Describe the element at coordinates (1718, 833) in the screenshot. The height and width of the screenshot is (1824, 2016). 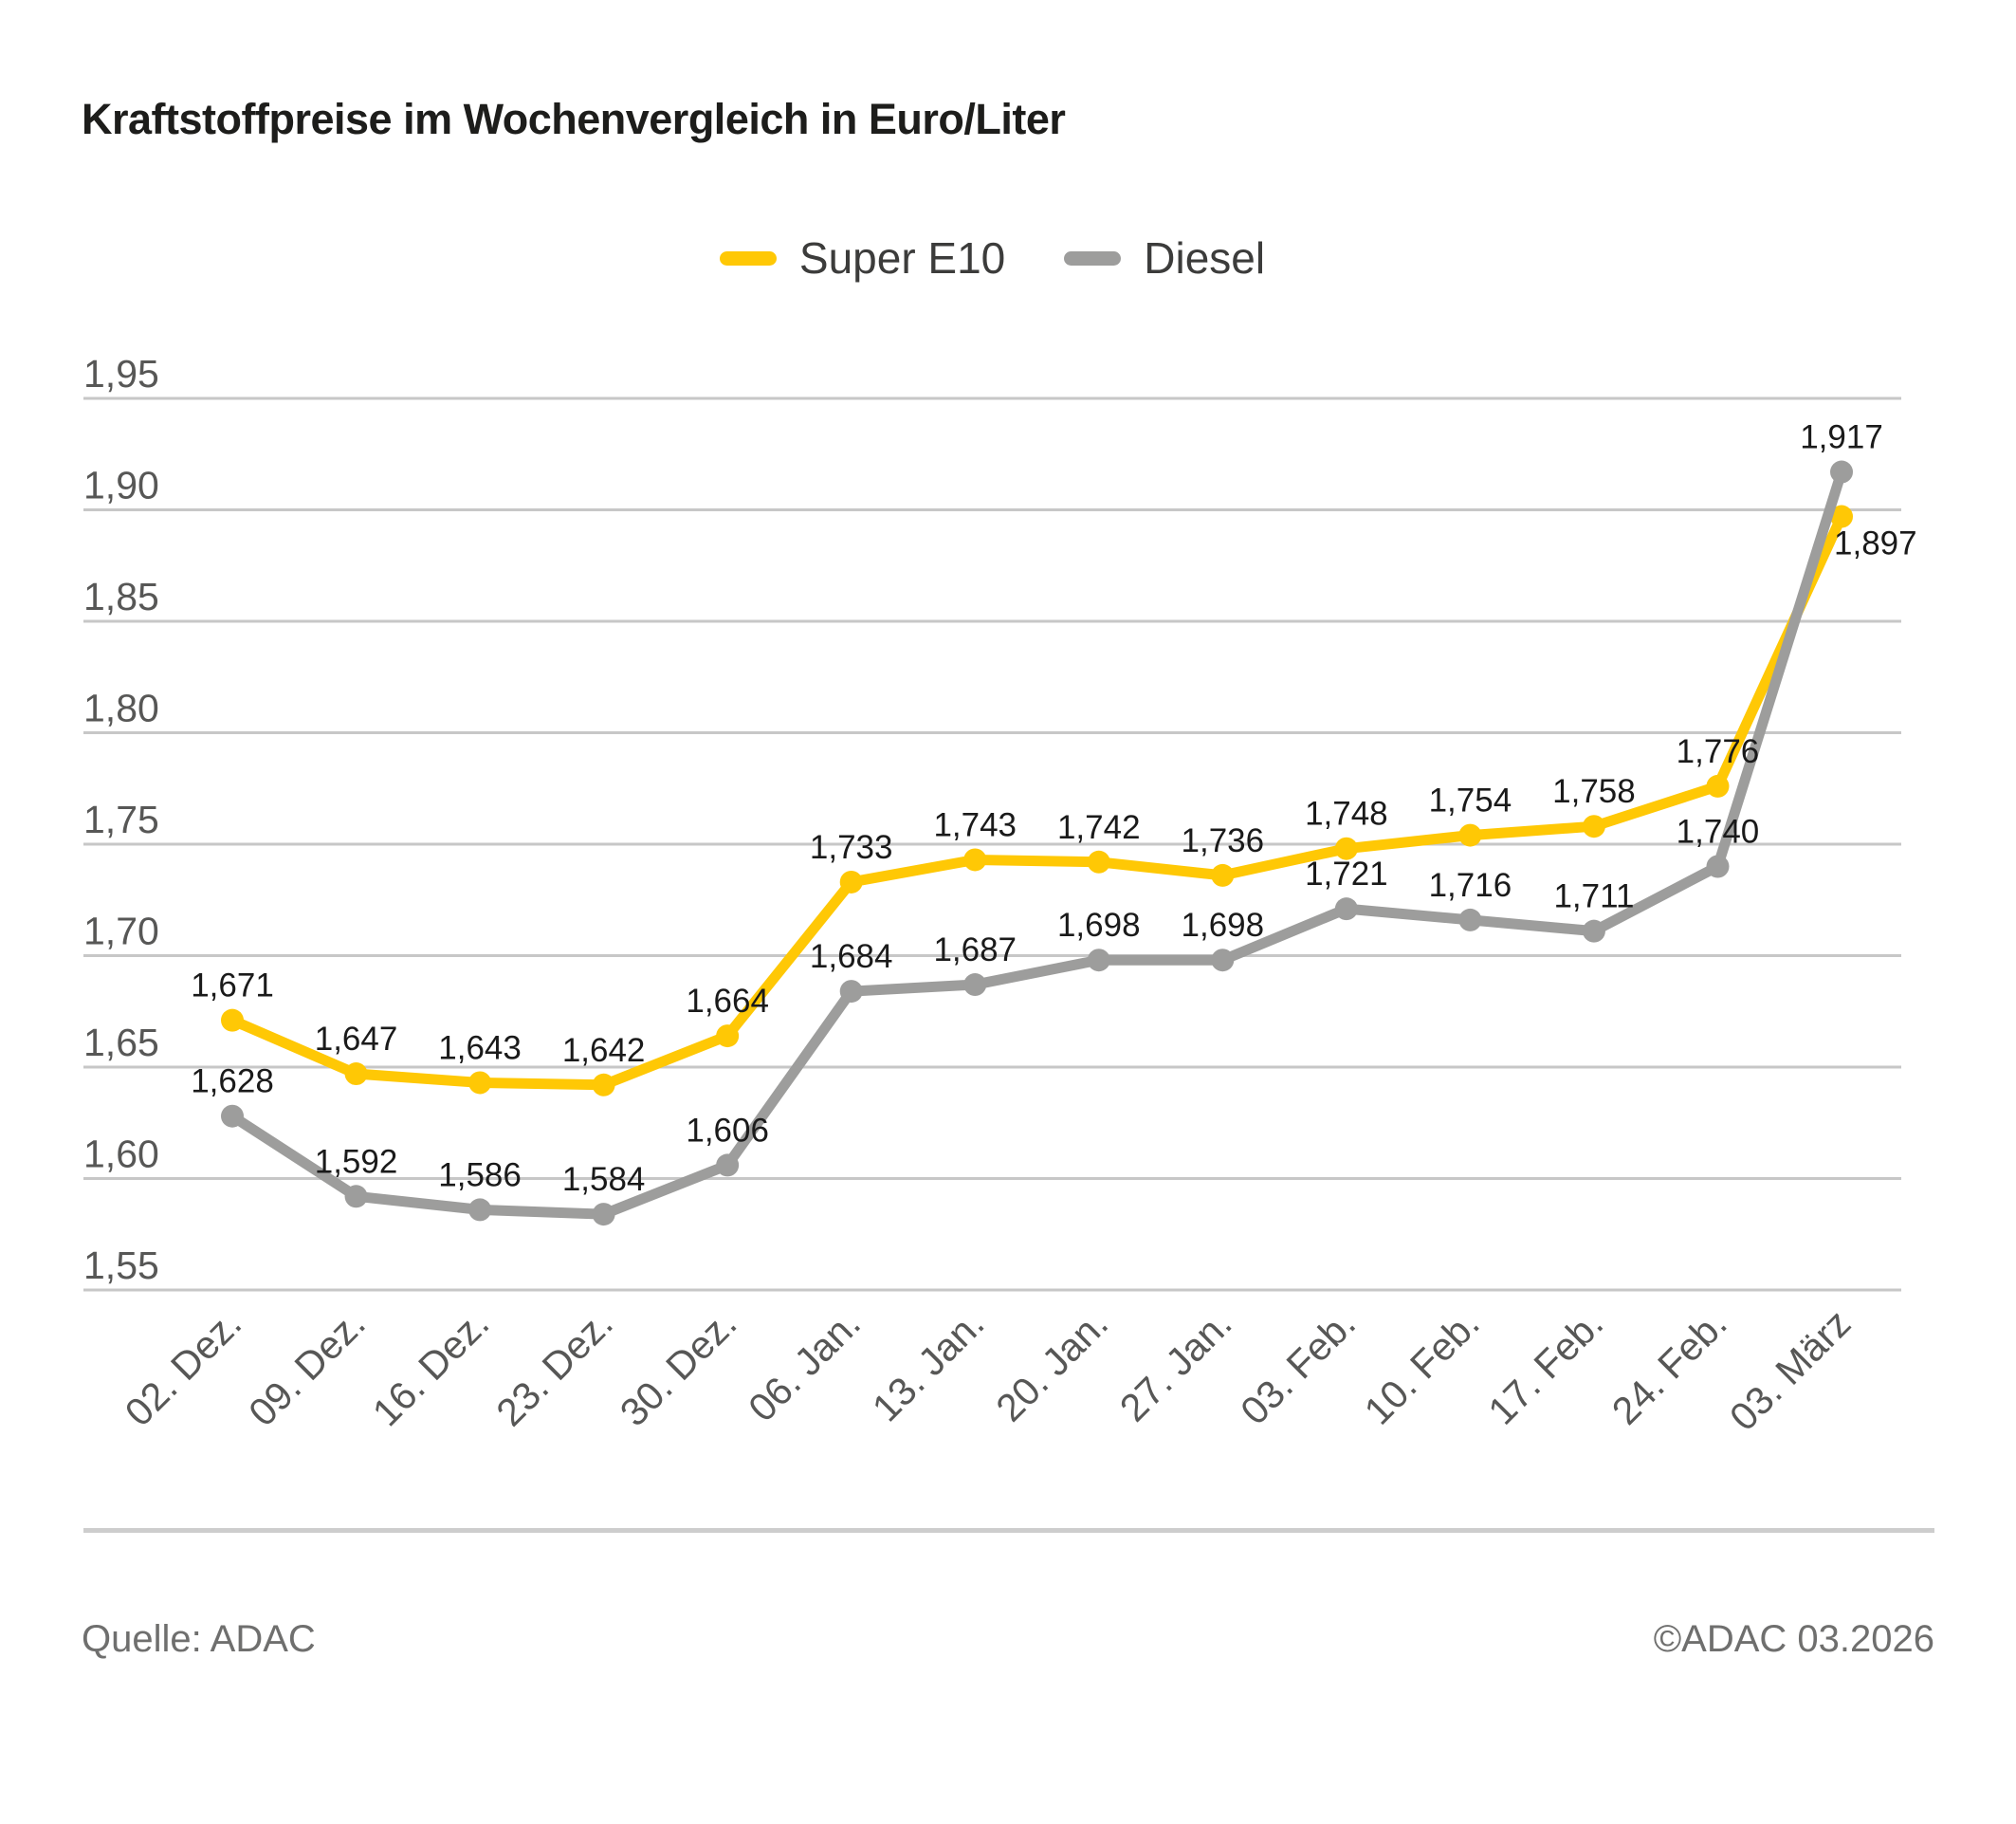
I see `data-label-diesel: 1,740` at that location.